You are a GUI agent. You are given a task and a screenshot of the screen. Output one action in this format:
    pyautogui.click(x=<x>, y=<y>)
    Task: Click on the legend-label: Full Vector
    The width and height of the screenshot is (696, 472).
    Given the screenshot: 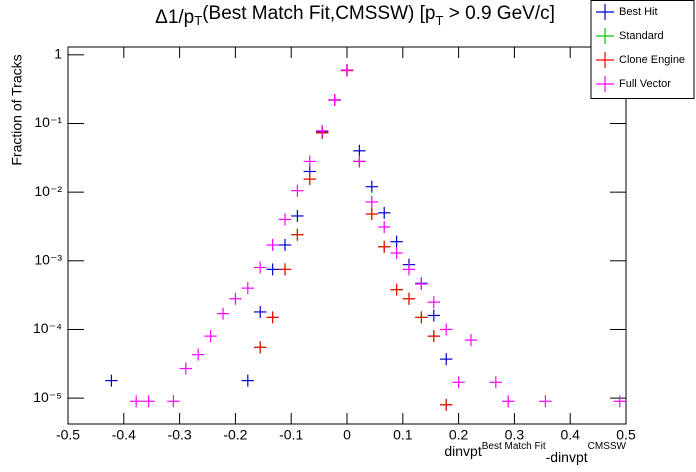 What is the action you would take?
    pyautogui.click(x=645, y=84)
    